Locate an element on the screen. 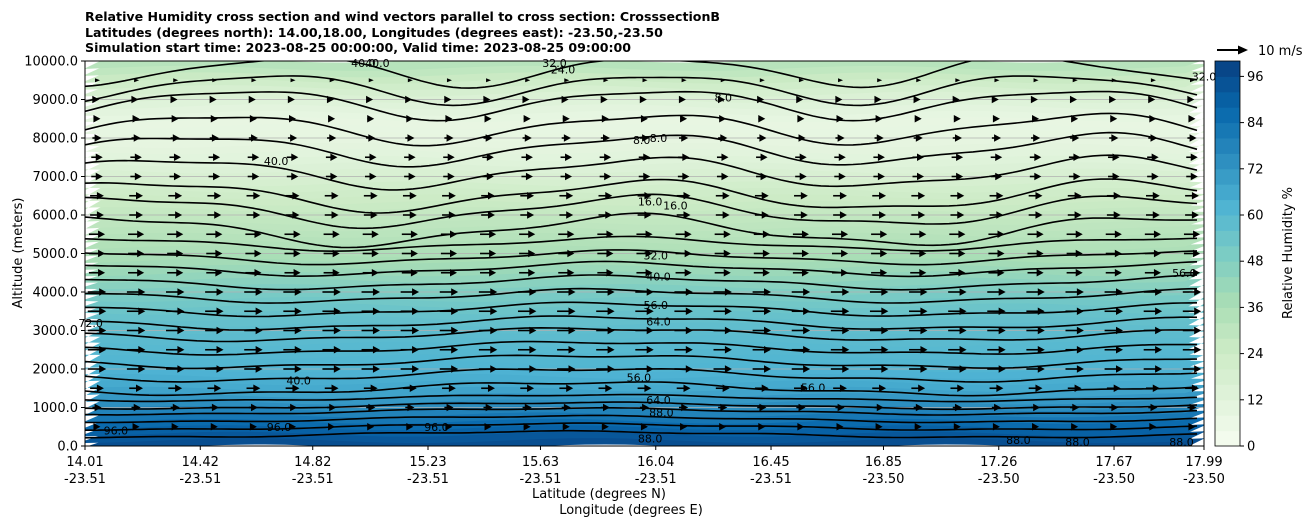  x-tick-label-lon: -23.51 is located at coordinates (428, 479).